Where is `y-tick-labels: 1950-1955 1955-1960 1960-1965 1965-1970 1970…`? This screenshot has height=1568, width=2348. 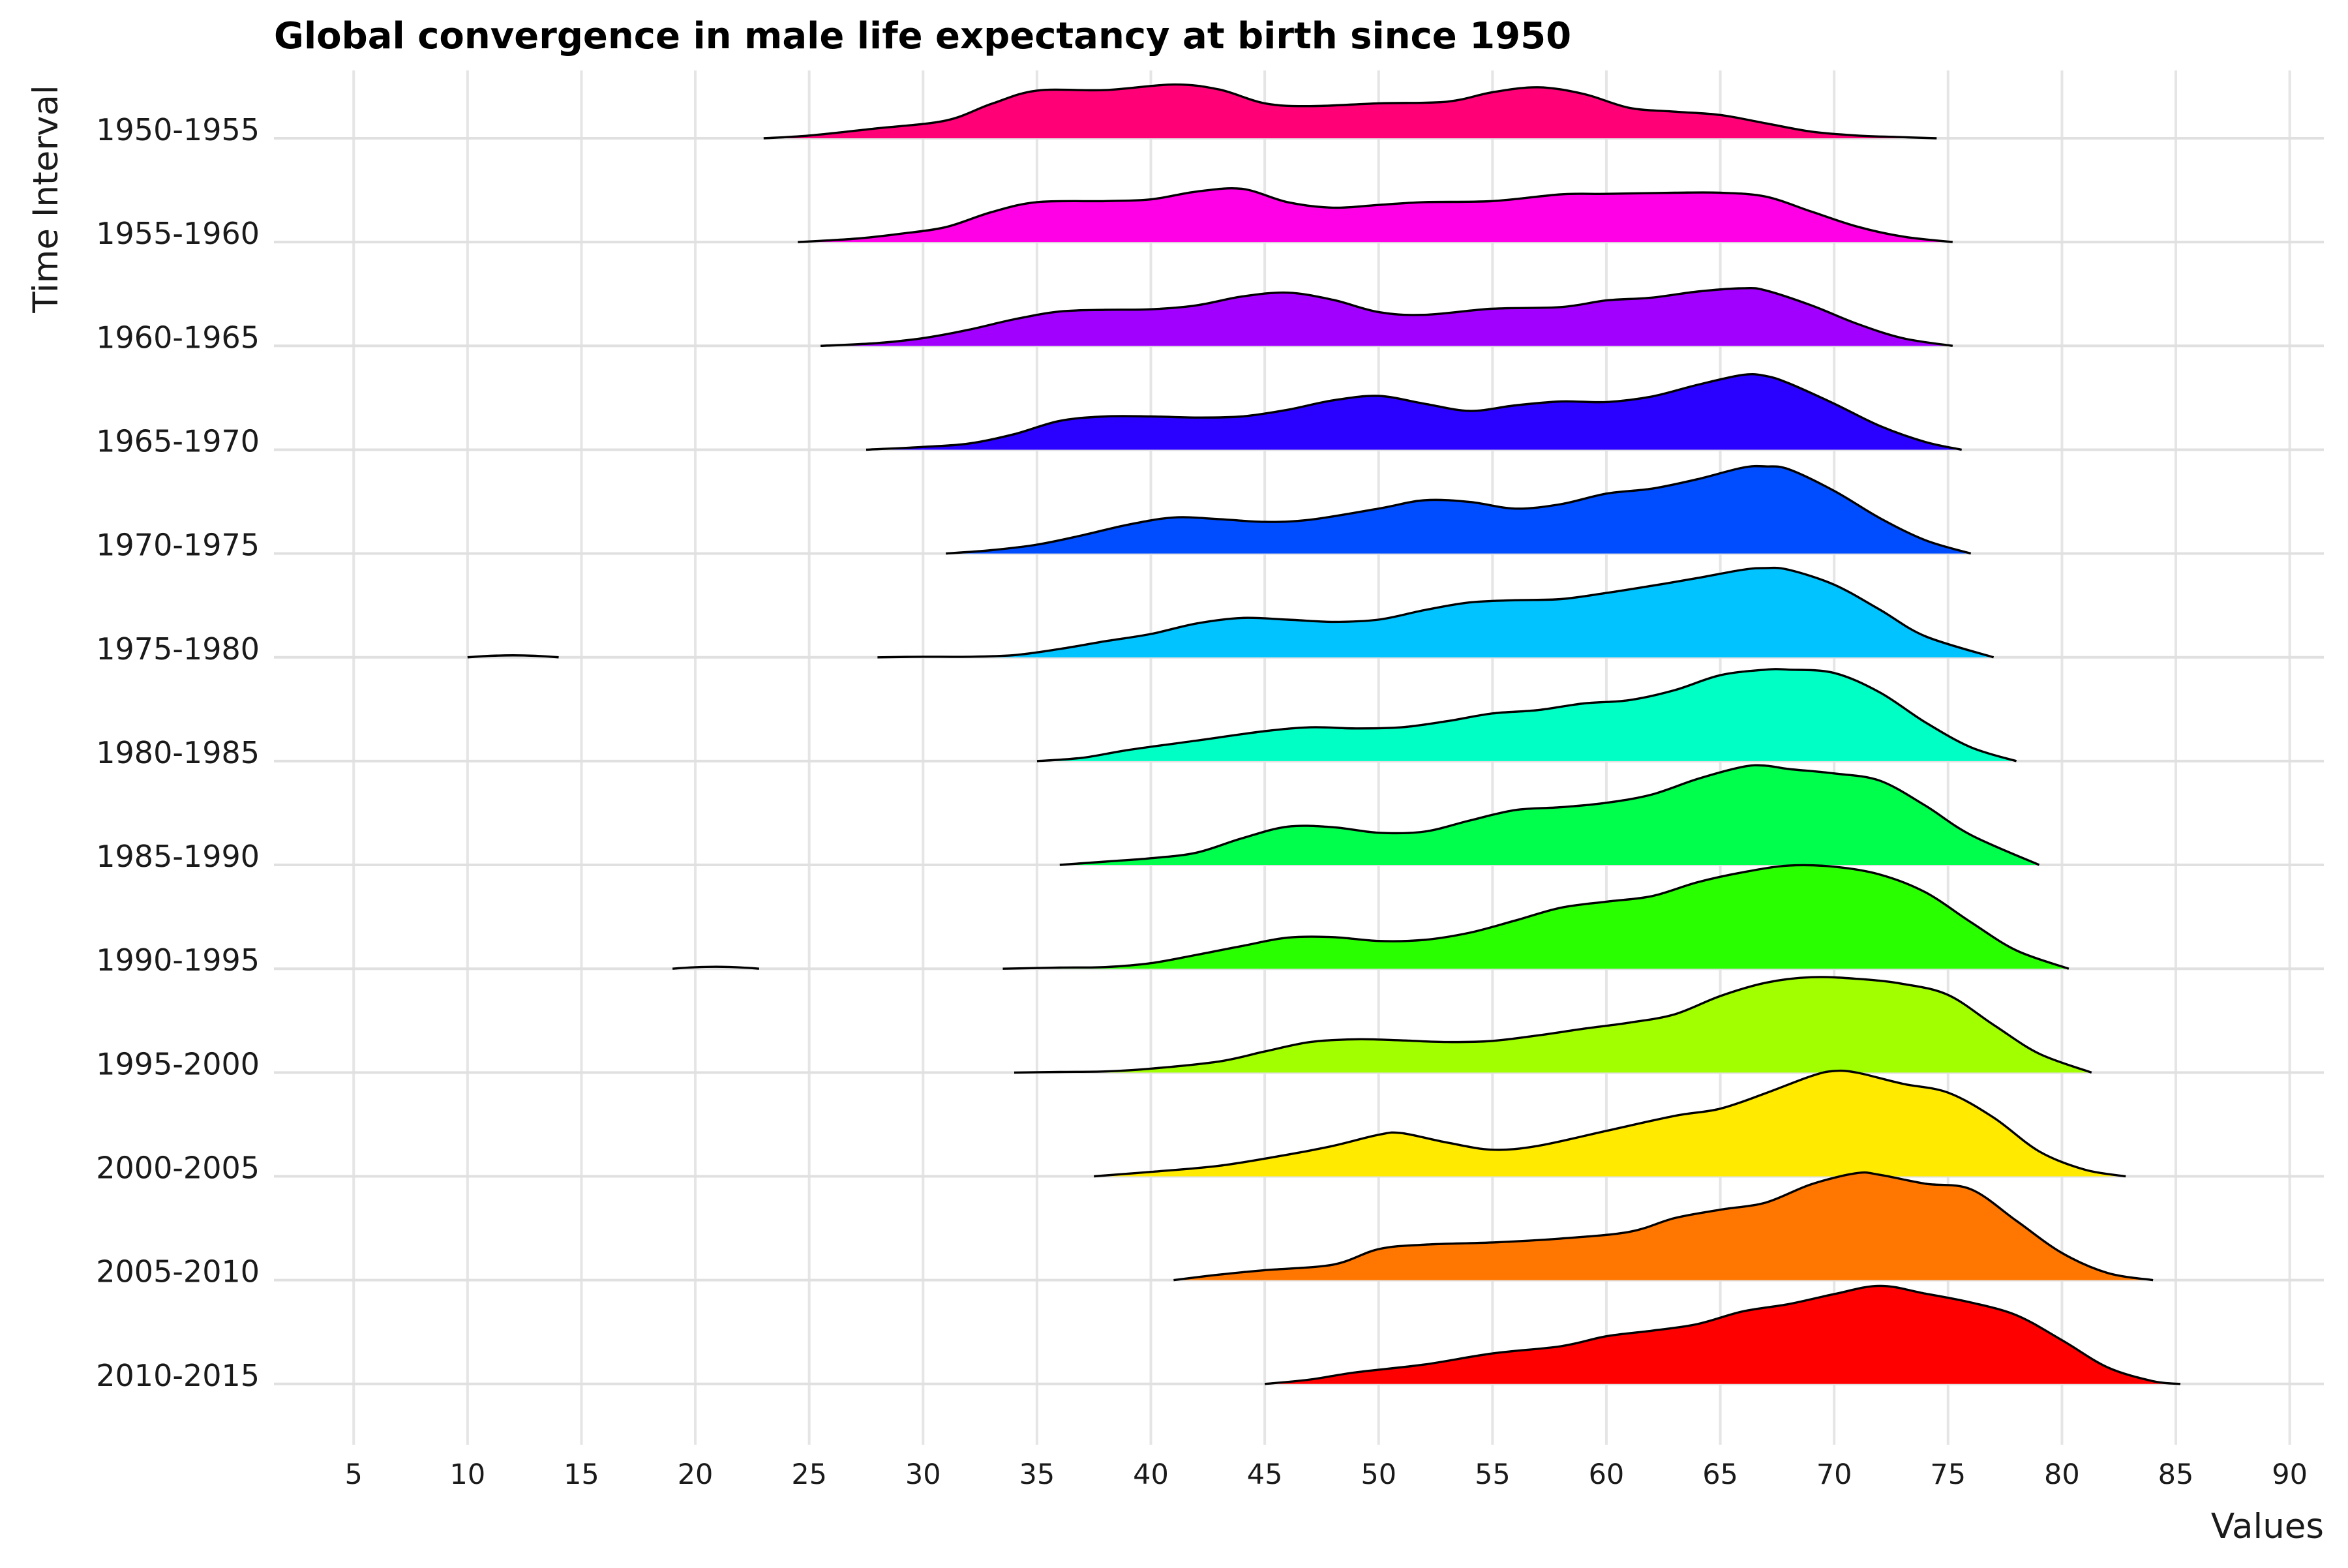 y-tick-labels: 1950-1955 1955-1960 1960-1965 1965-1970 1970… is located at coordinates (178, 752).